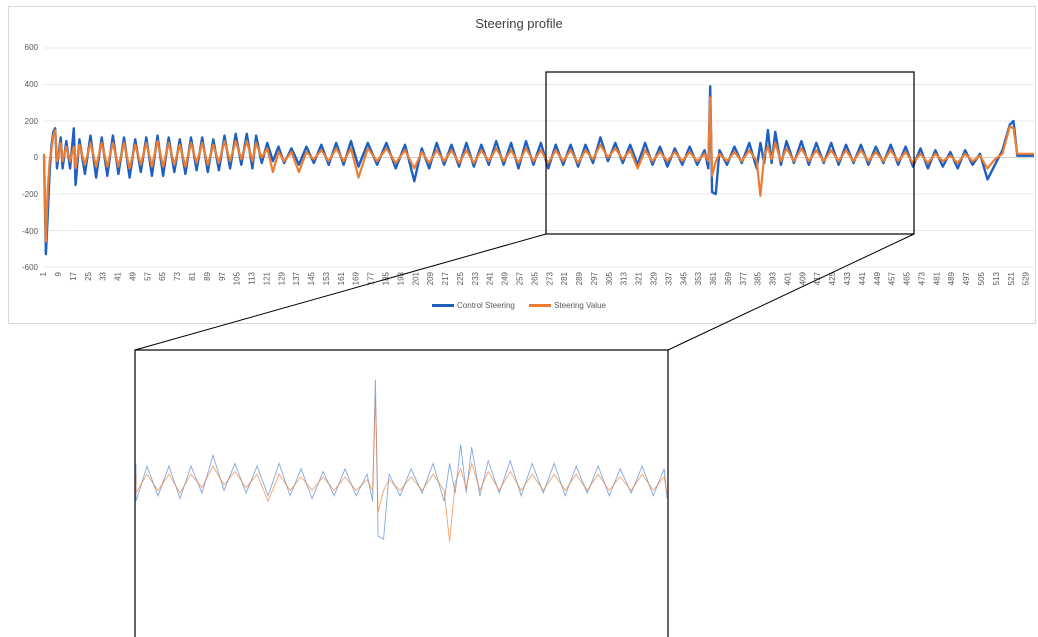 The height and width of the screenshot is (637, 1038). What do you see at coordinates (162, 275) in the screenshot?
I see `x-tick-label: 65` at bounding box center [162, 275].